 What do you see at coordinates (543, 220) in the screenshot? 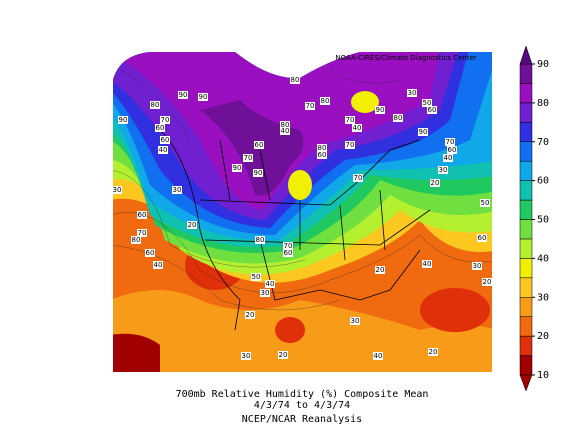
I see `colorbar-tick-label: 50` at bounding box center [543, 220].